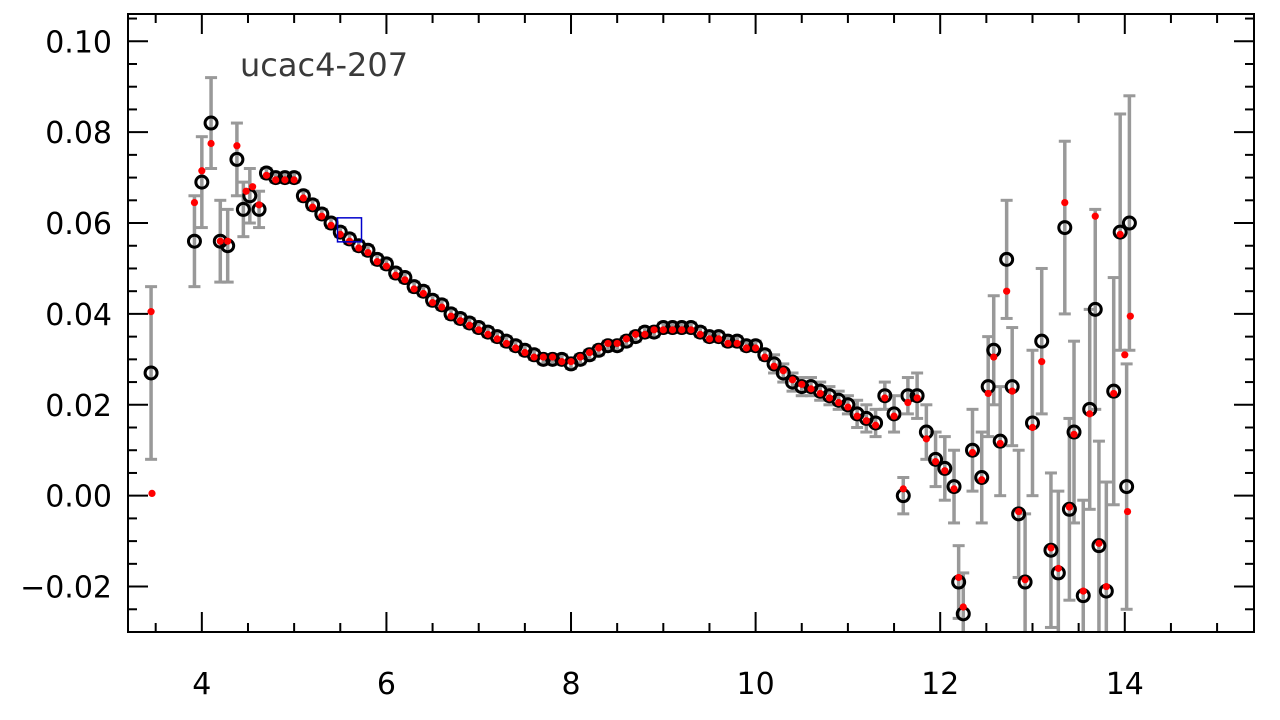 The height and width of the screenshot is (720, 1280). Describe the element at coordinates (570, 684) in the screenshot. I see `x-tick-label: 8` at that location.